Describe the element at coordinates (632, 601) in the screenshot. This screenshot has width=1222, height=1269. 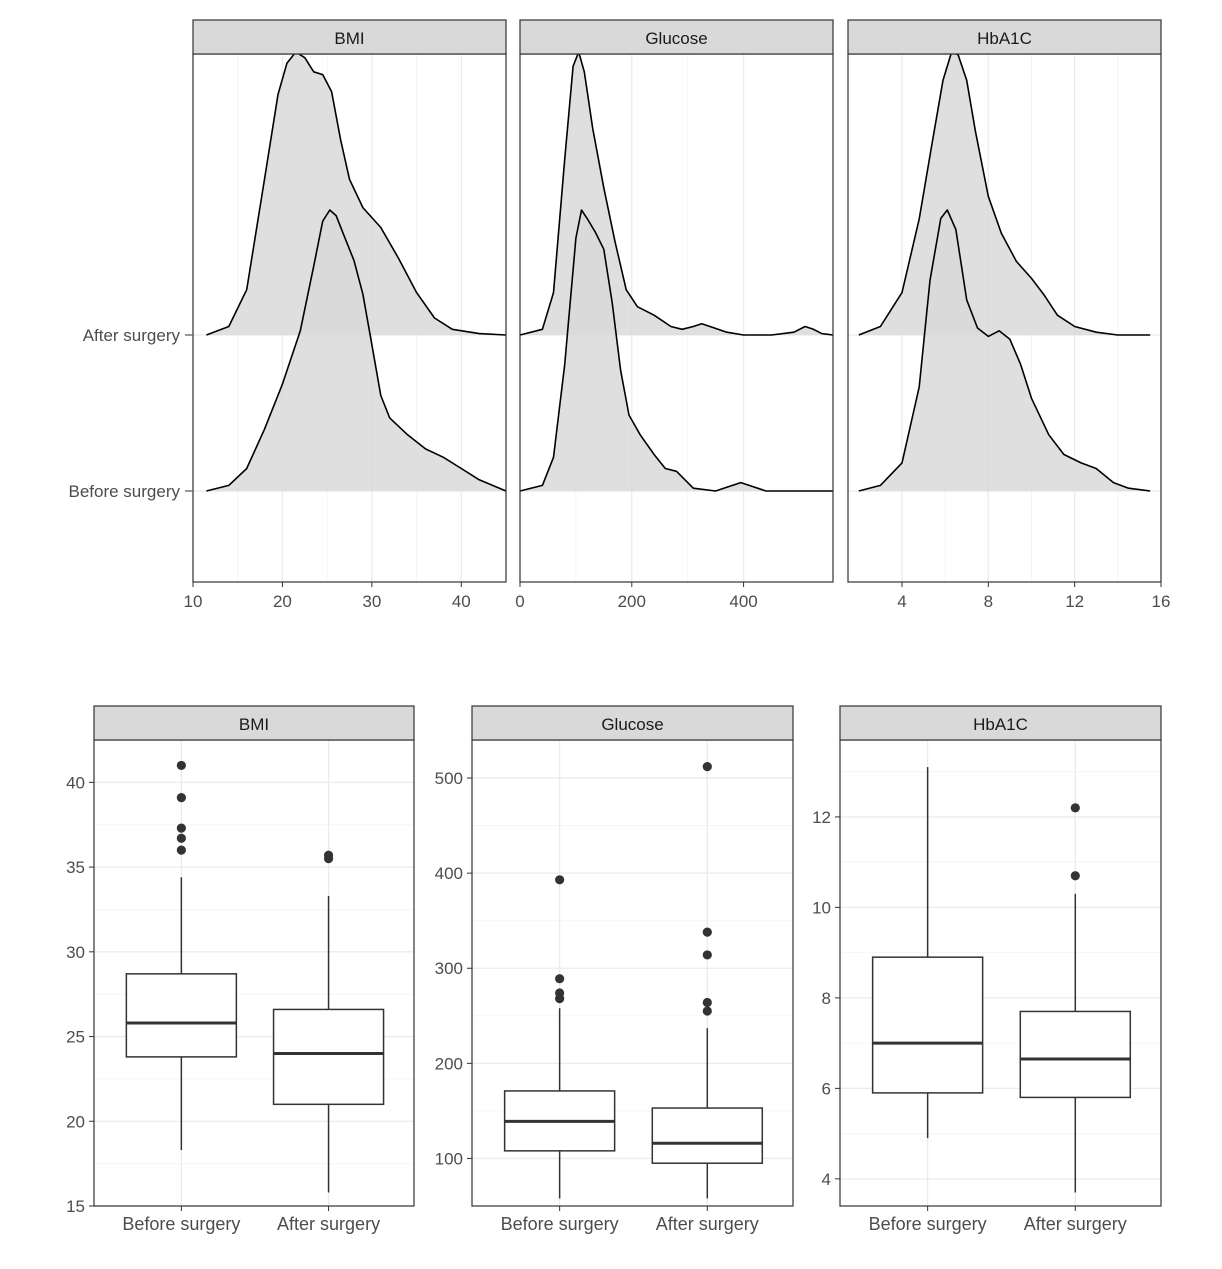
I see `x-tick-label: 200` at that location.